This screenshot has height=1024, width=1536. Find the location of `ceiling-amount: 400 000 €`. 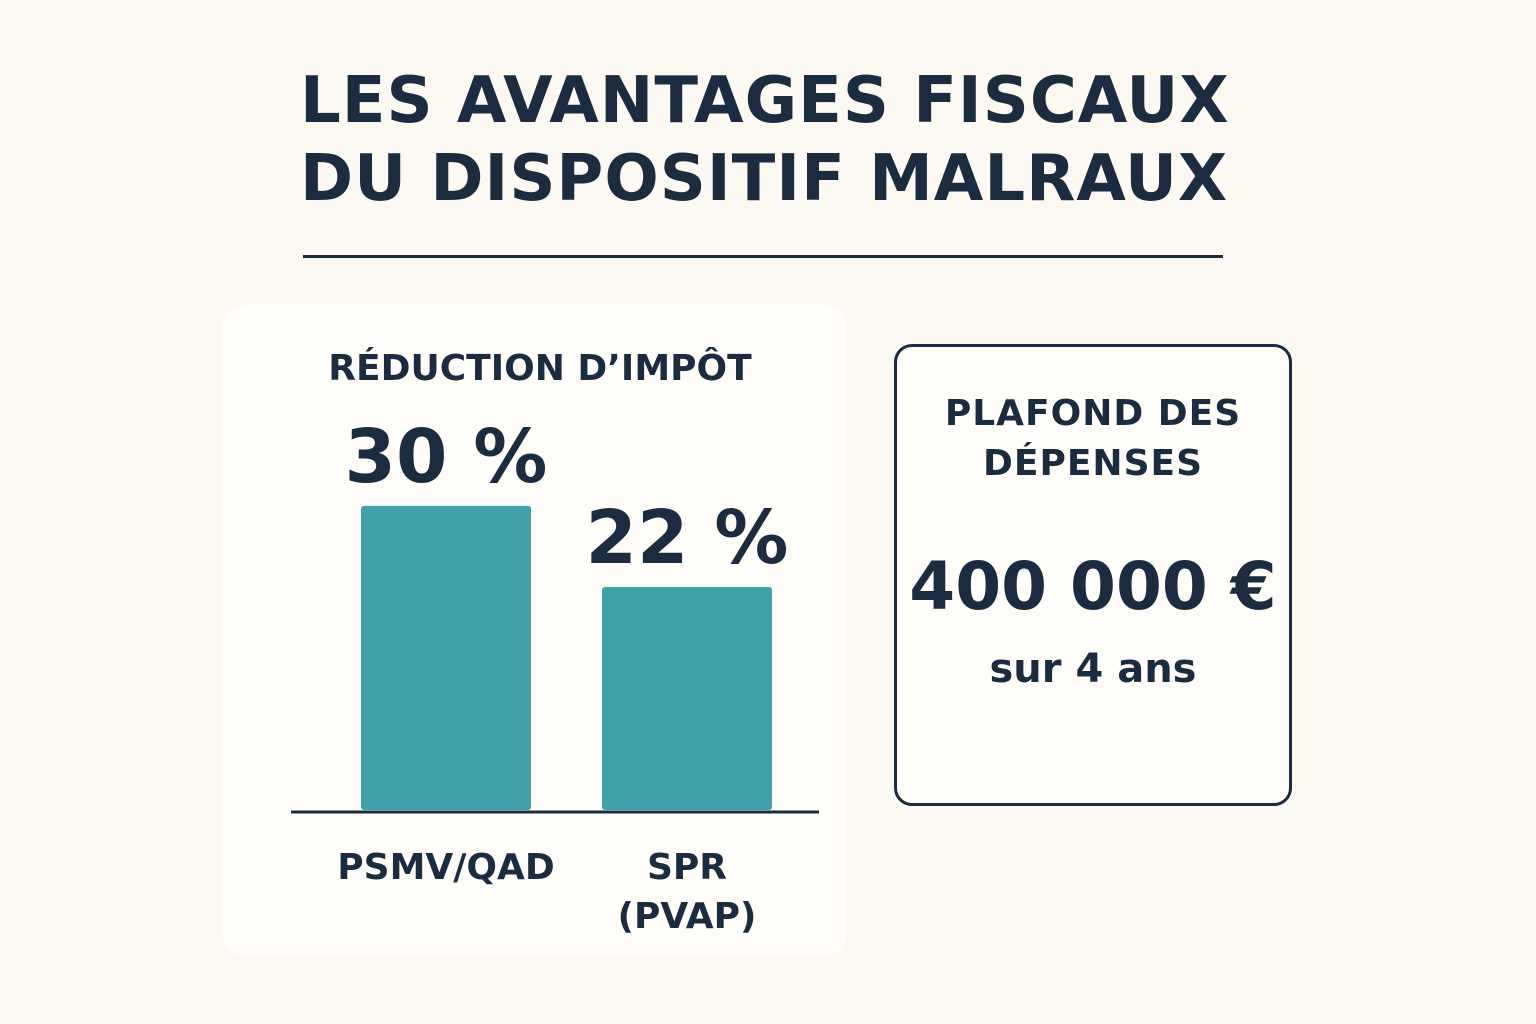

ceiling-amount: 400 000 € is located at coordinates (1093, 586).